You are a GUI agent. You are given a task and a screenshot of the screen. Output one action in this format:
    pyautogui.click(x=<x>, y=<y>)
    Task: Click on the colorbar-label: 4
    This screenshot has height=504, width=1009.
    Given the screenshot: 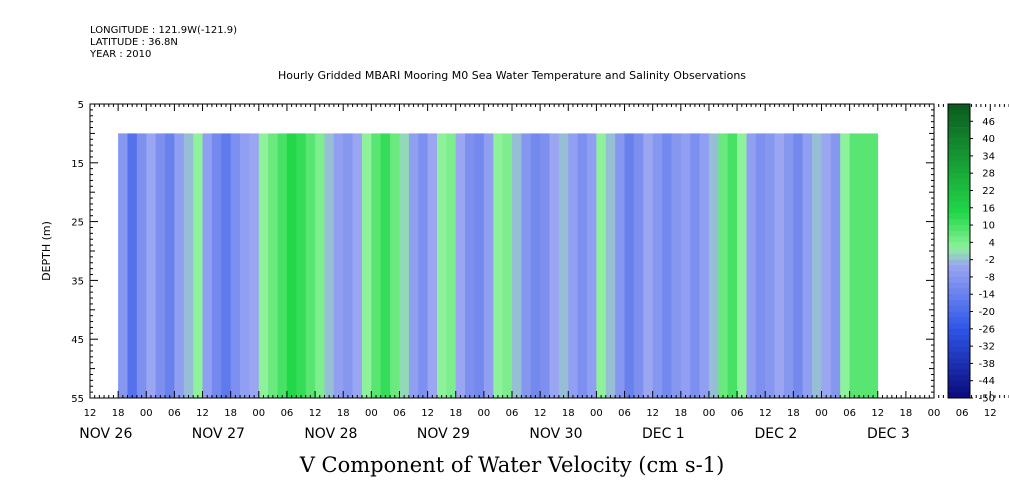 What is the action you would take?
    pyautogui.click(x=992, y=243)
    